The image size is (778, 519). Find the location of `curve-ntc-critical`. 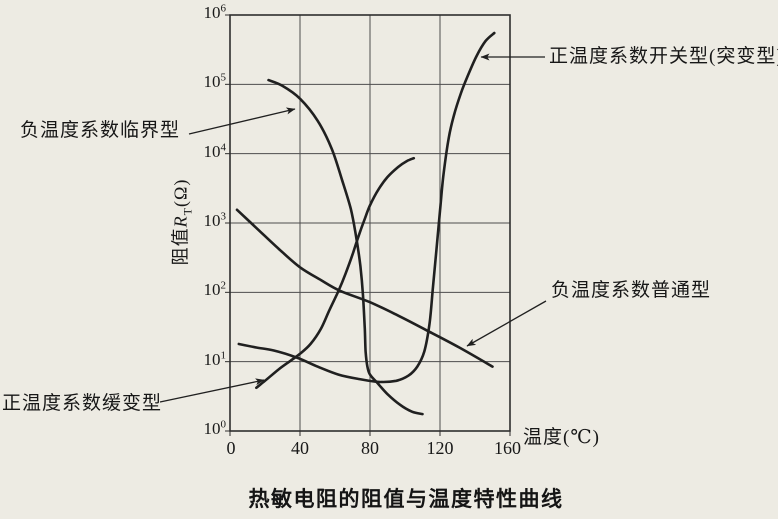

curve-ntc-critical is located at coordinates (345, 247).